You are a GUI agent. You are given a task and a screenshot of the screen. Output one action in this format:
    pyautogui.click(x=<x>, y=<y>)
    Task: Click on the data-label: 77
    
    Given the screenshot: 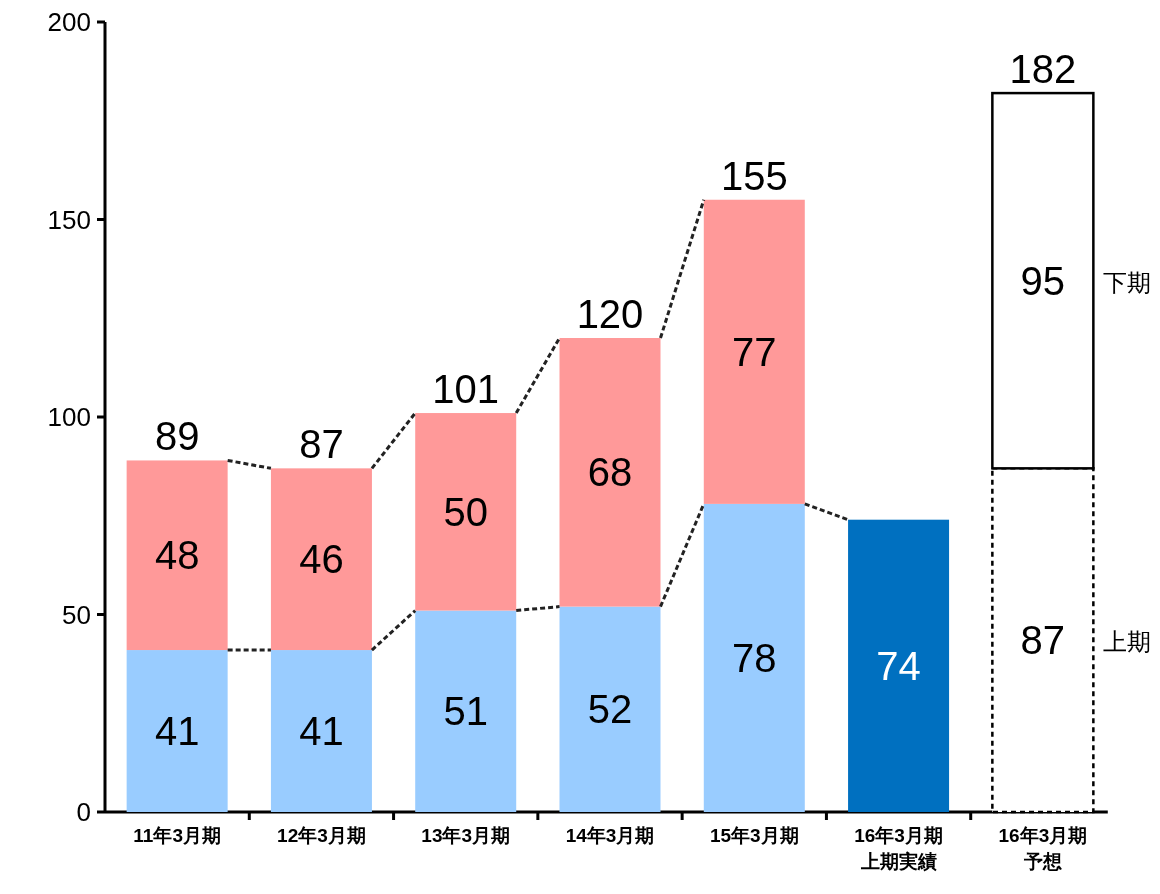 What is the action you would take?
    pyautogui.click(x=754, y=351)
    